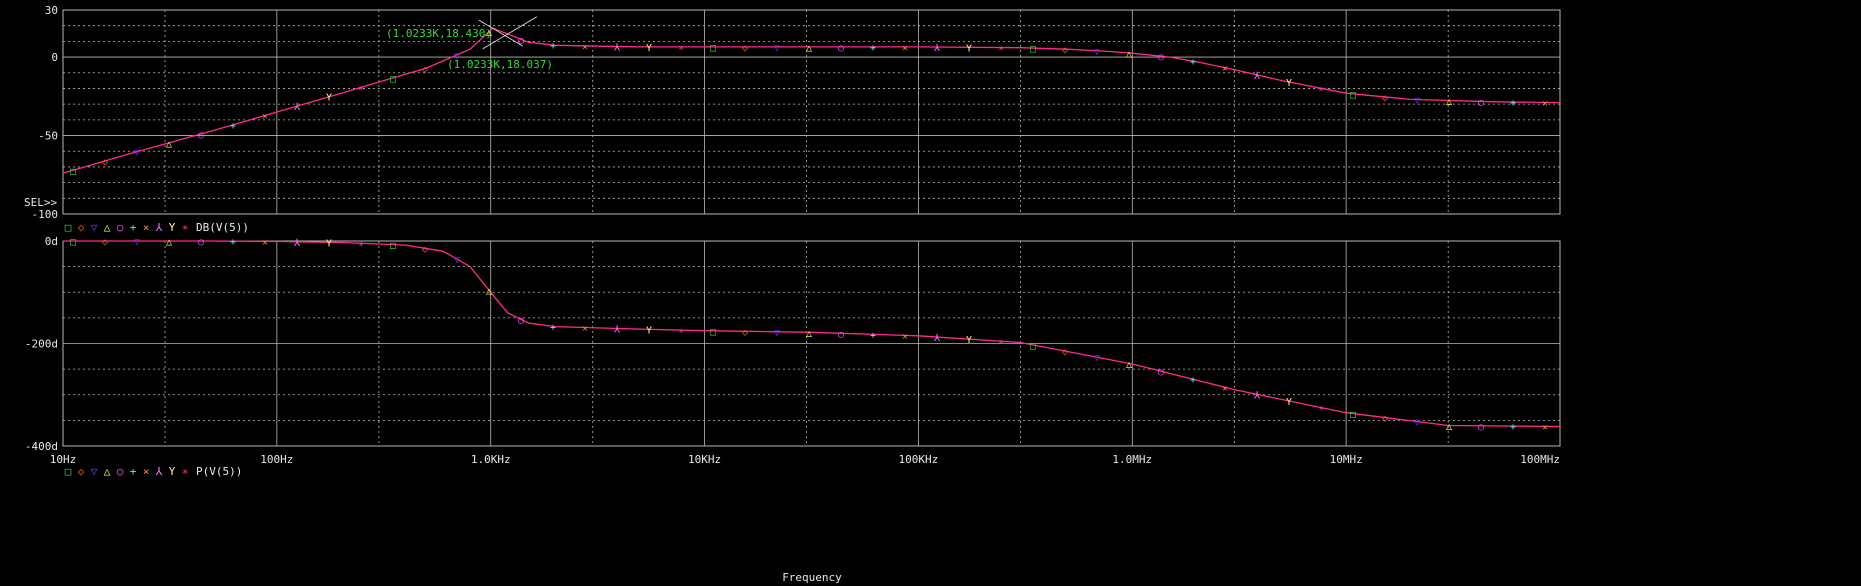 This screenshot has height=586, width=1861. Describe the element at coordinates (45, 214) in the screenshot. I see `y-tick-label: -100` at that location.